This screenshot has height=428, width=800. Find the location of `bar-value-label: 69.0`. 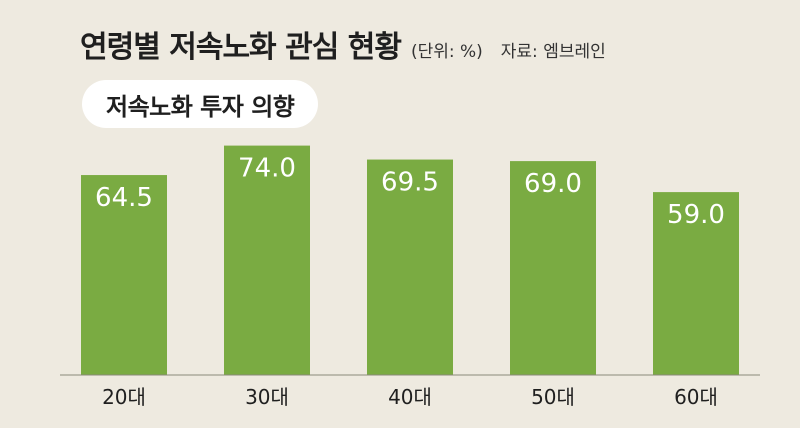

bar-value-label: 69.0 is located at coordinates (553, 184).